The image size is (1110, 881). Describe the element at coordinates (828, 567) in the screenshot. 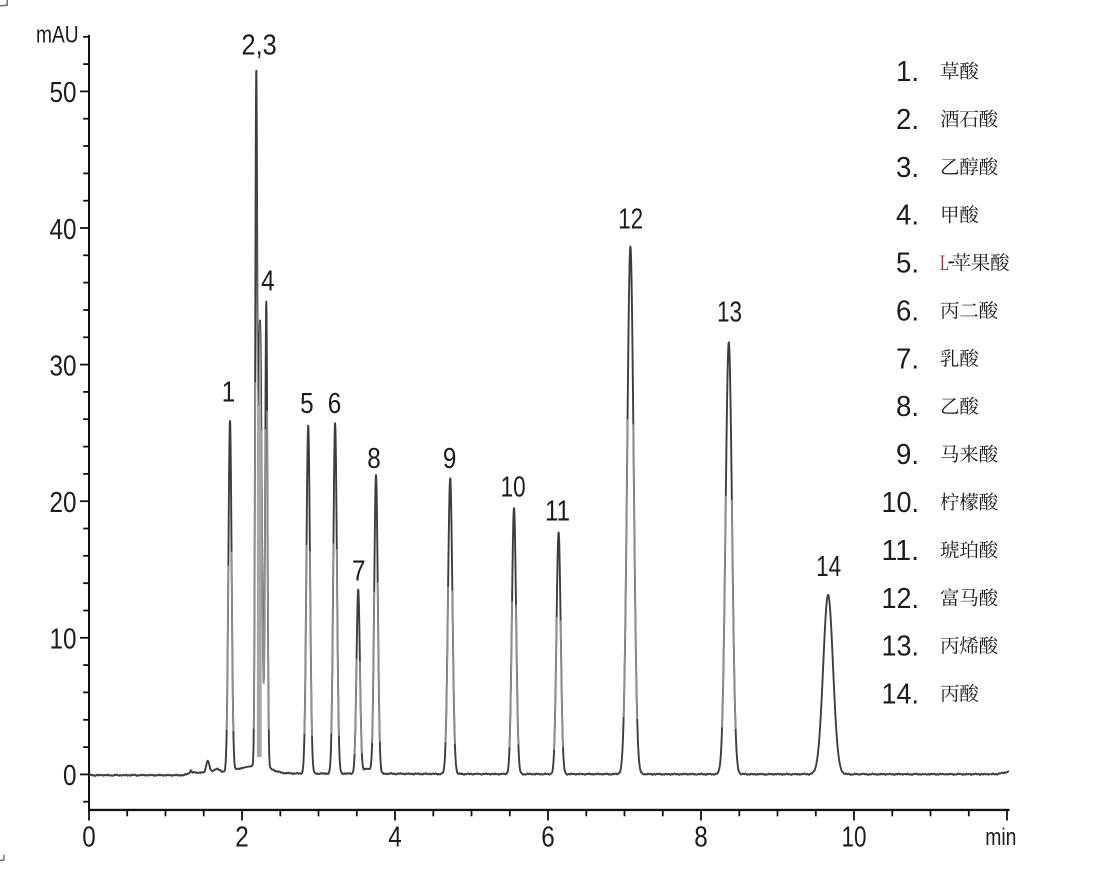

I see `svg-text: 14` at that location.